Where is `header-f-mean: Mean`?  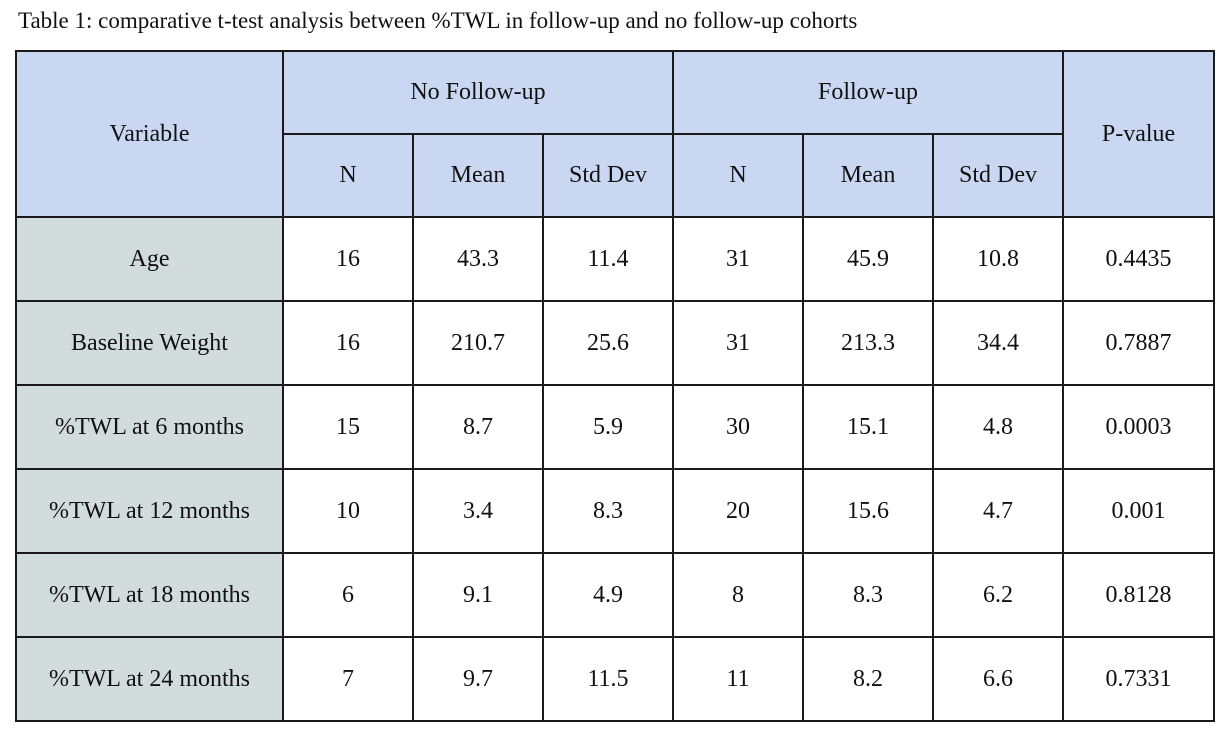
header-f-mean: Mean is located at coordinates (868, 175).